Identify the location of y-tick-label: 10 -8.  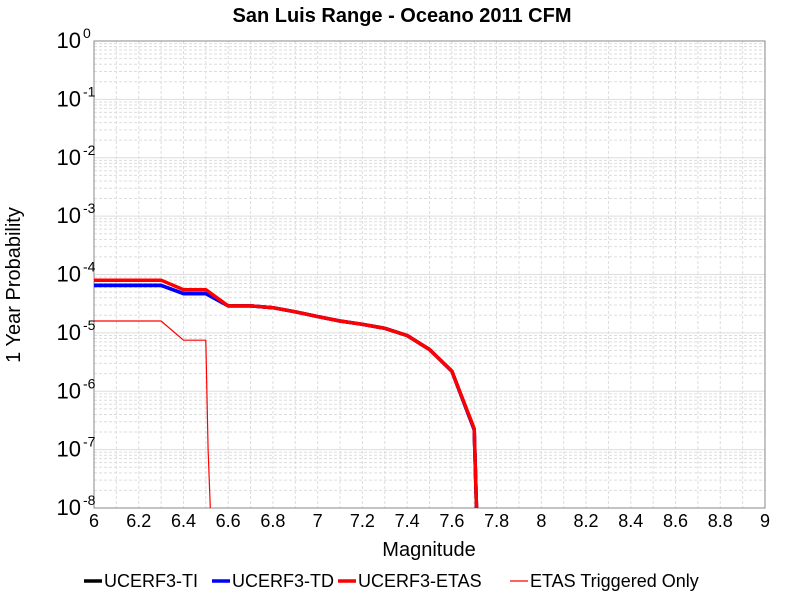
(76, 506).